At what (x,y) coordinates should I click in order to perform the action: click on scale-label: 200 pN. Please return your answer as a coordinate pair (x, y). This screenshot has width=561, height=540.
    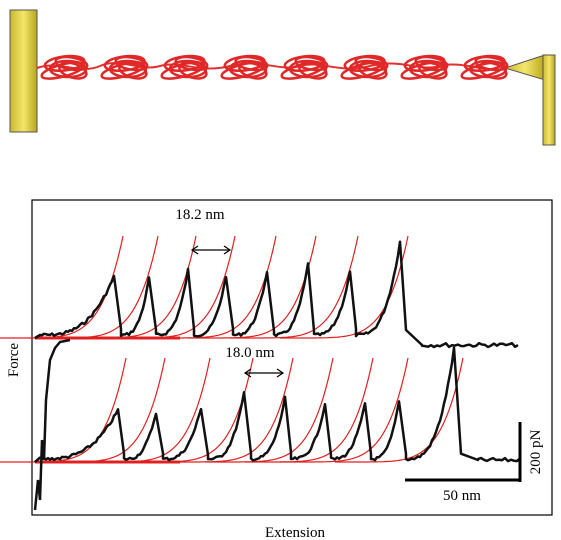
    Looking at the image, I should click on (536, 452).